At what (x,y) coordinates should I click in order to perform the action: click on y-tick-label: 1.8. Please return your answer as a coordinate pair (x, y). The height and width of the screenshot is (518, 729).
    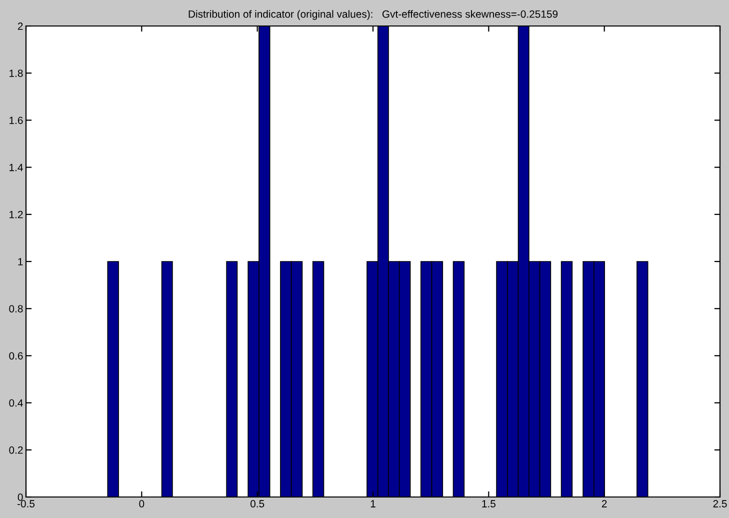
    Looking at the image, I should click on (16, 73).